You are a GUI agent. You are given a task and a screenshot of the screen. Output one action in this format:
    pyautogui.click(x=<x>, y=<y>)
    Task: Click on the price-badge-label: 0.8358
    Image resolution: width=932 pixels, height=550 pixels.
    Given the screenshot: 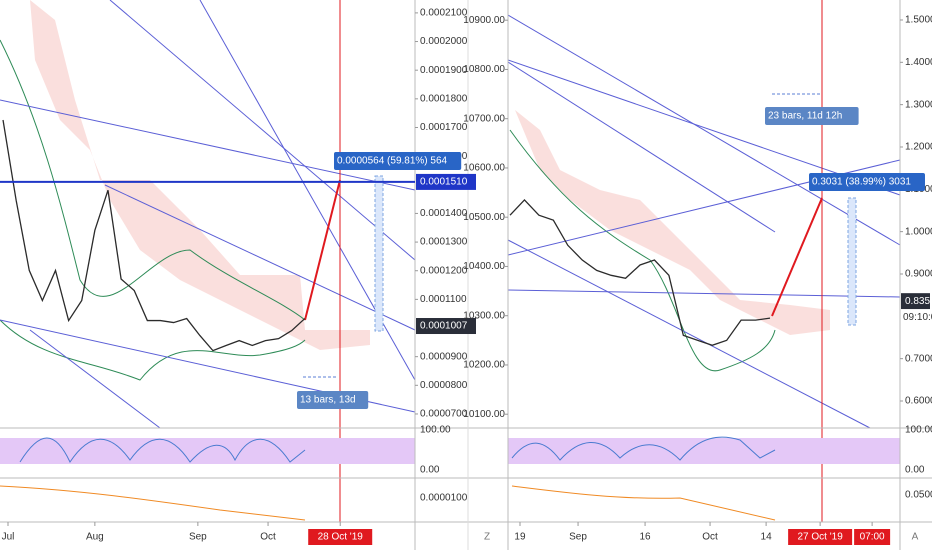 What is the action you would take?
    pyautogui.click(x=918, y=301)
    